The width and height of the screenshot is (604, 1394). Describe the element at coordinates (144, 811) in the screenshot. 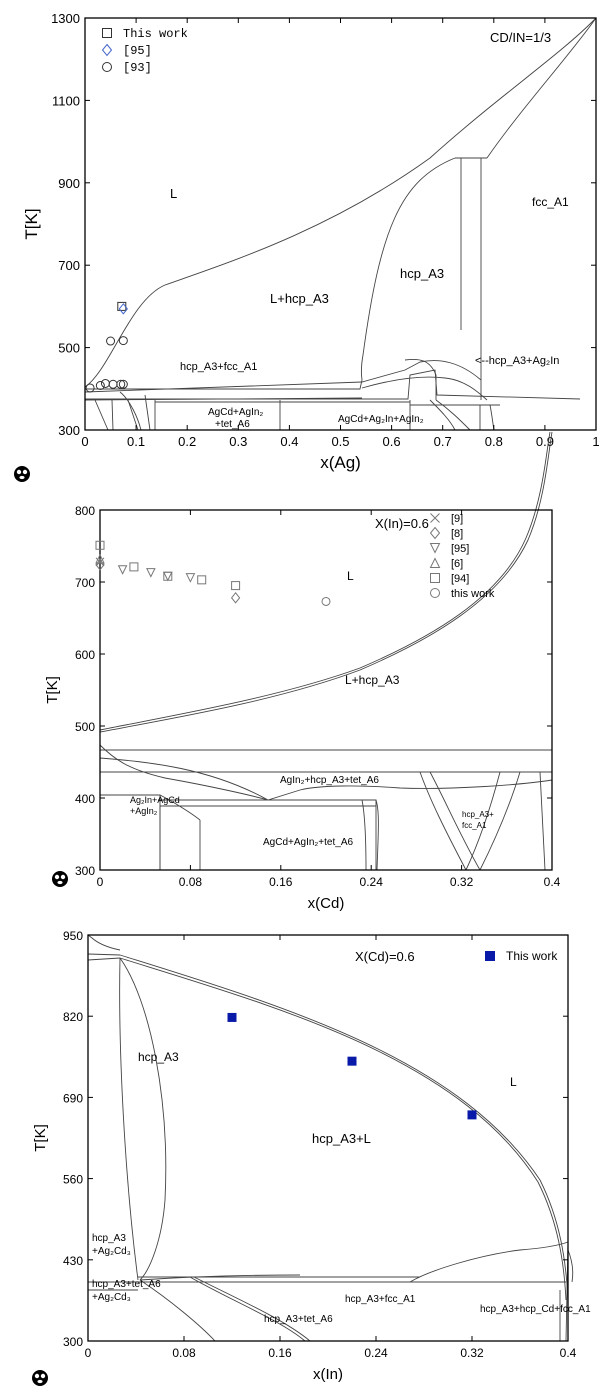

I see `phase-region-label: +AgIn₂` at that location.